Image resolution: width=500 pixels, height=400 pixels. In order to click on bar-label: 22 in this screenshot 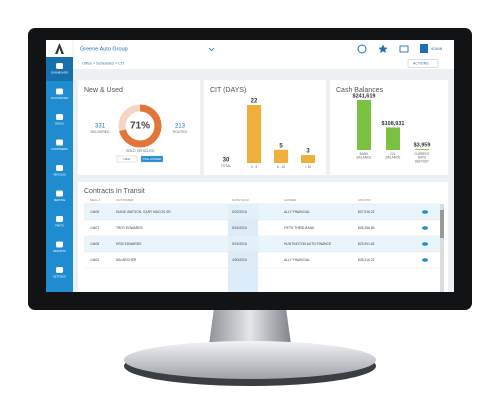, I will do `click(254, 102)`.